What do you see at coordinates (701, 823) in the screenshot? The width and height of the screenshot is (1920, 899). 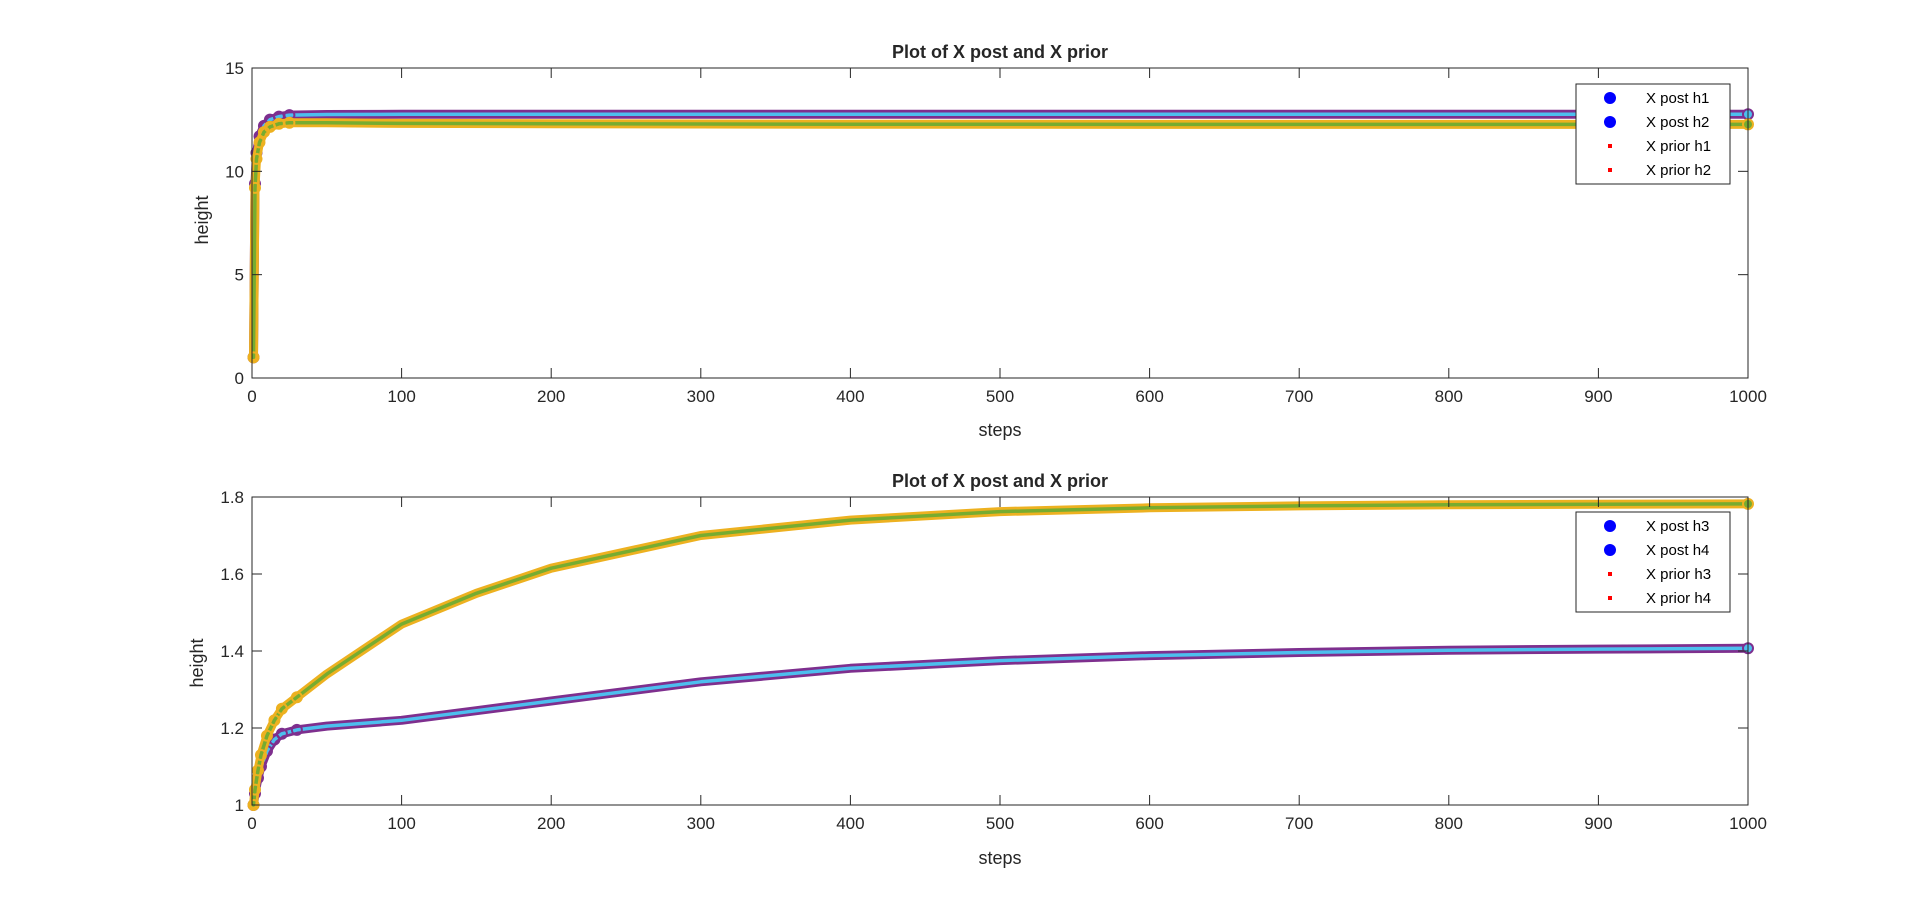 I see `subplot-bottom-xtick-label: 300` at bounding box center [701, 823].